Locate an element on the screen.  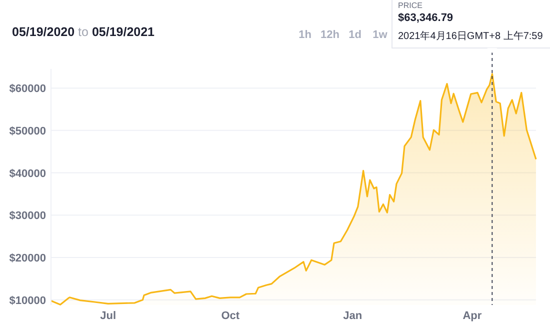
text: $63,346.79 is located at coordinates (426, 18).